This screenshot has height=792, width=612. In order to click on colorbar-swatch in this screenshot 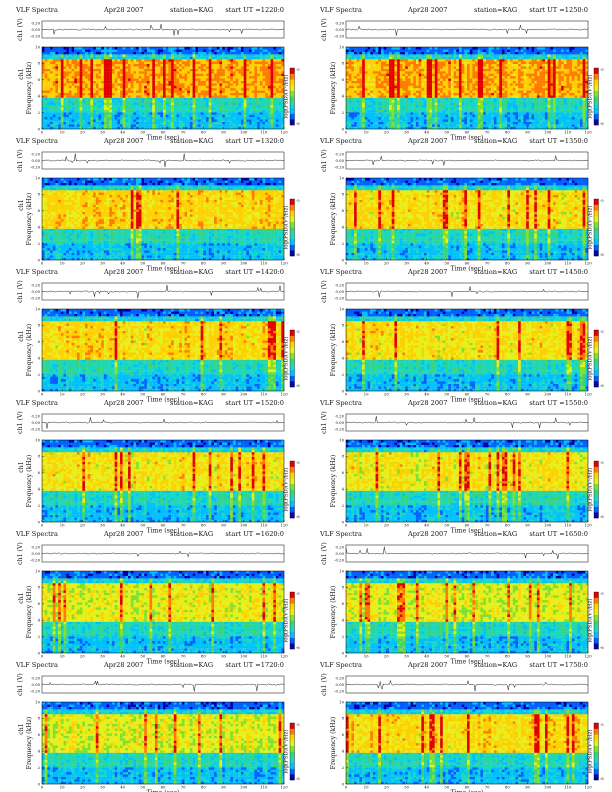, I will do `click(292, 118)`.